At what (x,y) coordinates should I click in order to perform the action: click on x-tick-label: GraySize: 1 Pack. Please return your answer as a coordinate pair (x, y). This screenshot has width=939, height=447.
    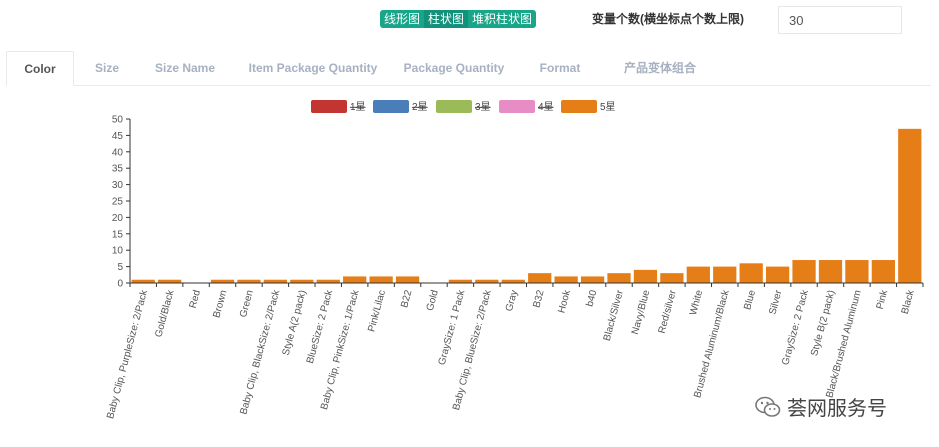
    Looking at the image, I should click on (452, 327).